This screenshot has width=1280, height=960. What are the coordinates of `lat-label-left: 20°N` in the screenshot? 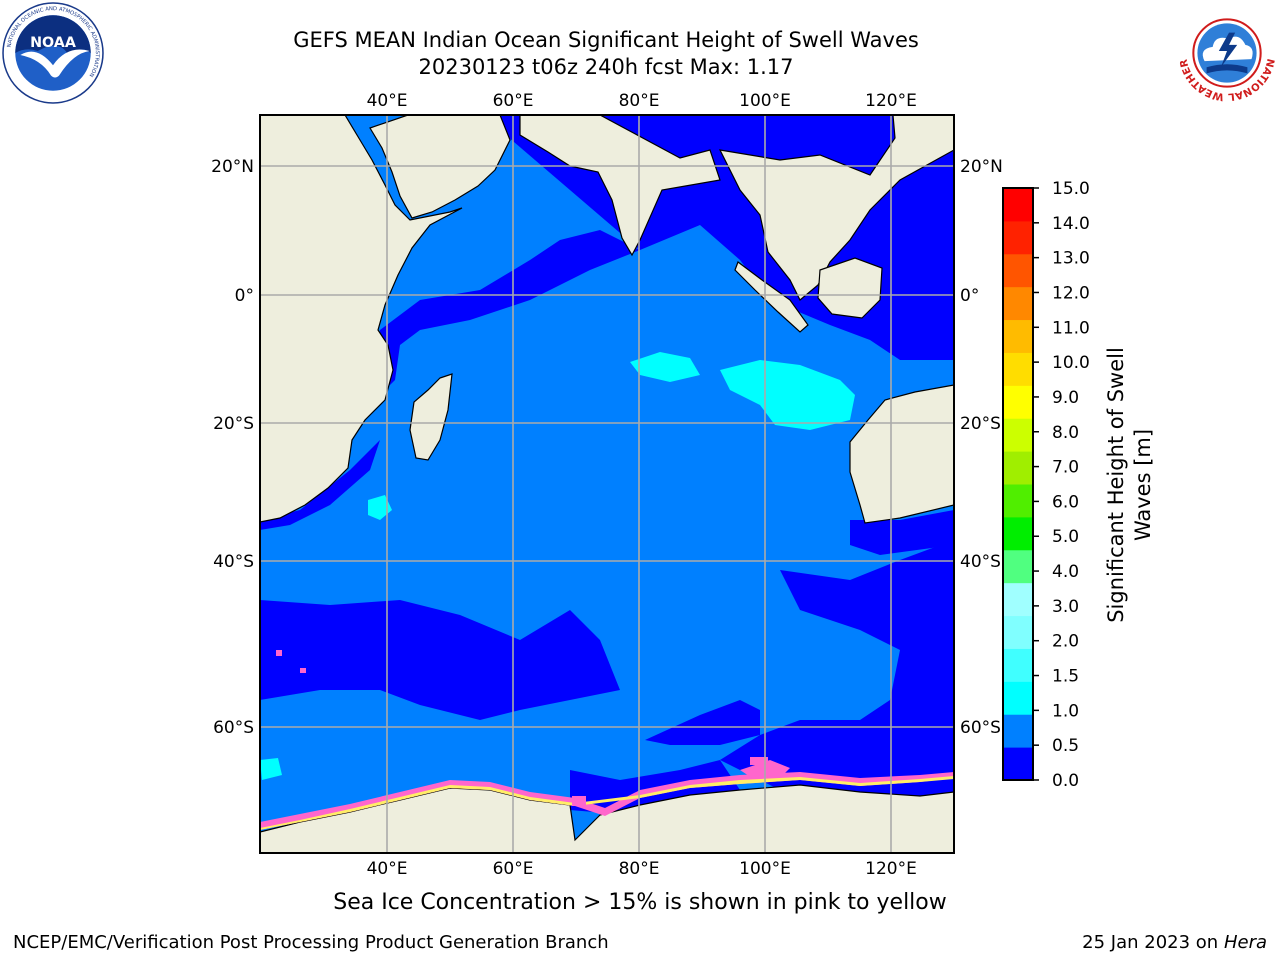 It's located at (232, 167).